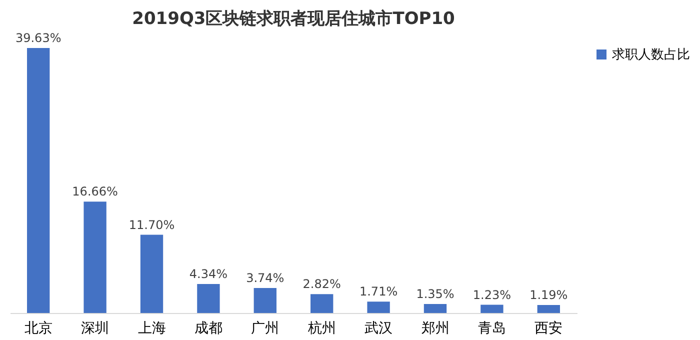 This screenshot has height=340, width=700. What do you see at coordinates (95, 191) in the screenshot?
I see `data-label: 16.66%` at bounding box center [95, 191].